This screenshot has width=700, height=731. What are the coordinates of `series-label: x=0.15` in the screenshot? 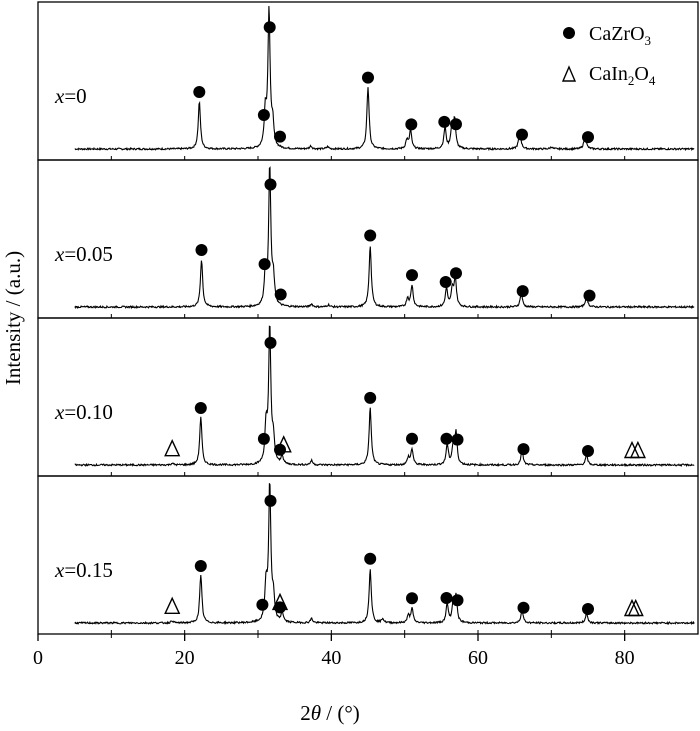 It's located at (83, 570).